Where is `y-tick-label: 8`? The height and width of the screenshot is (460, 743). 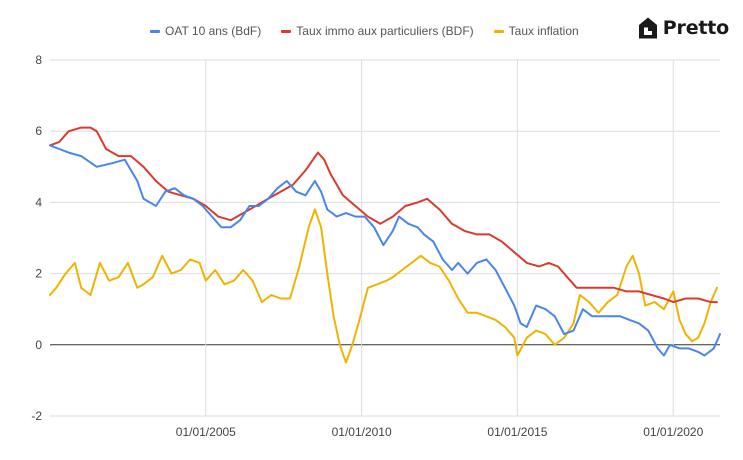 y-tick-label: 8 is located at coordinates (38, 60).